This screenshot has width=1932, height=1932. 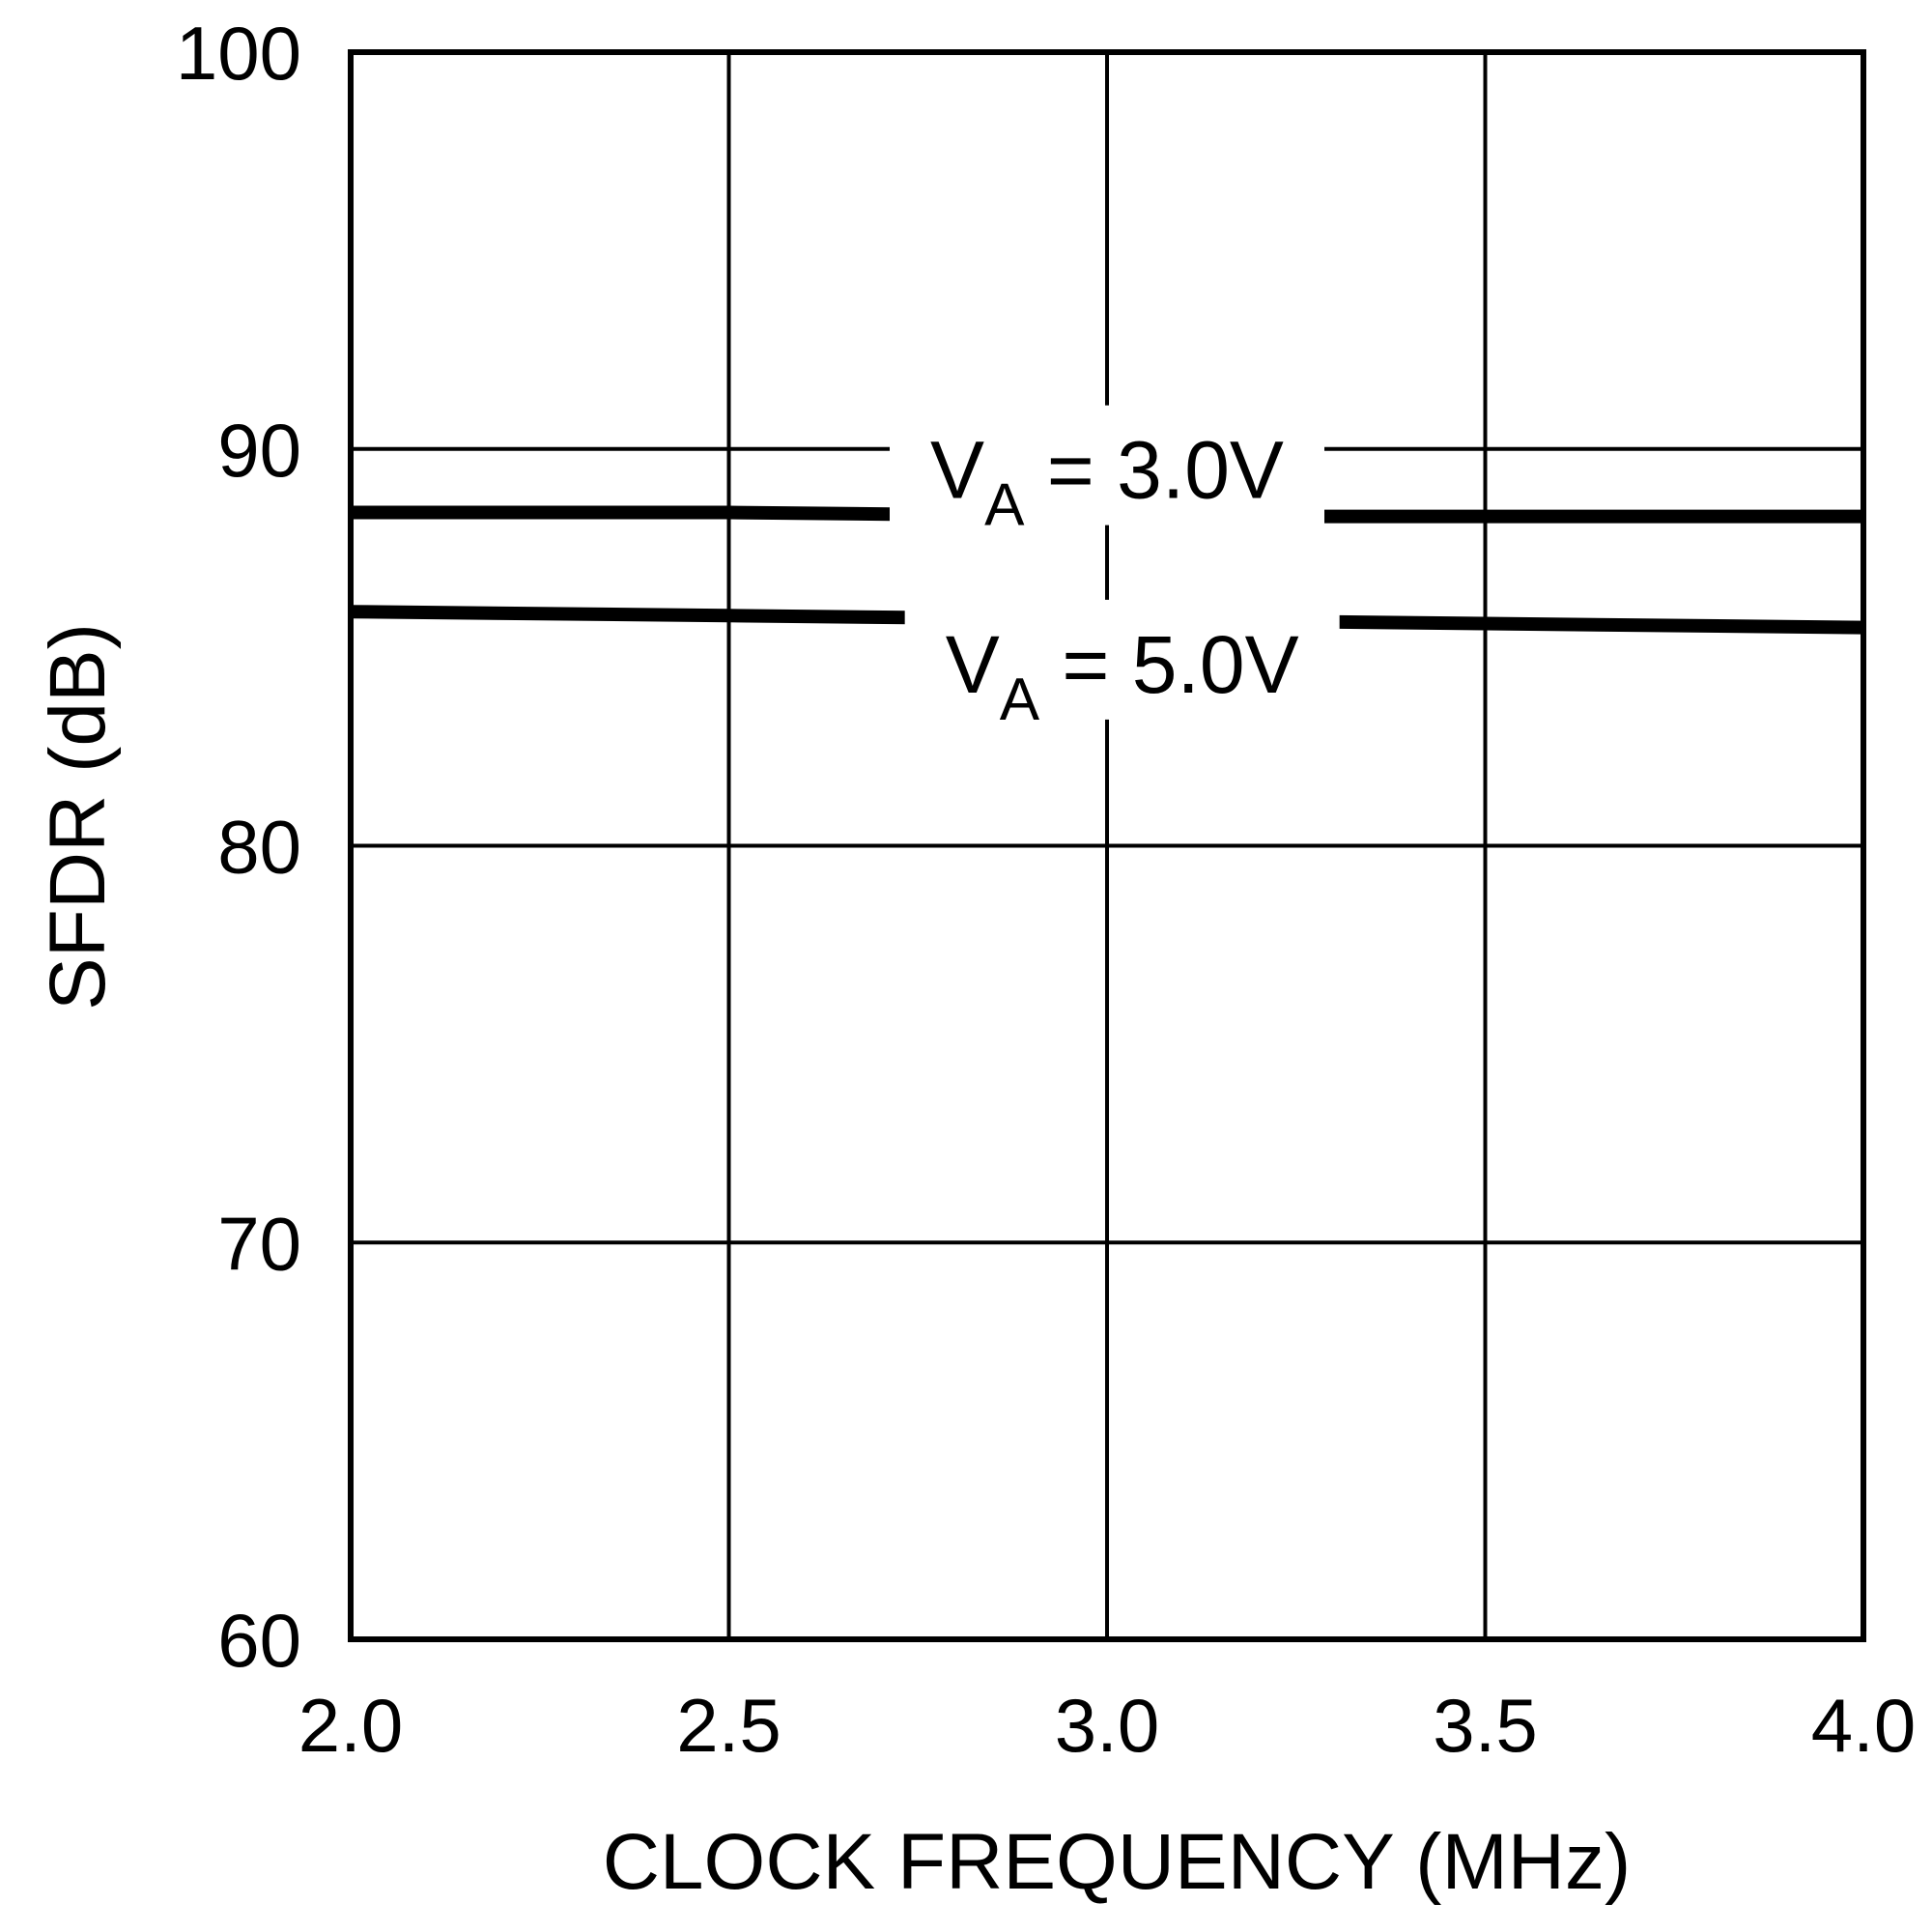 I want to click on x-axis-title: CLOCK FREQUENCY (MHz), so click(x=1117, y=1862).